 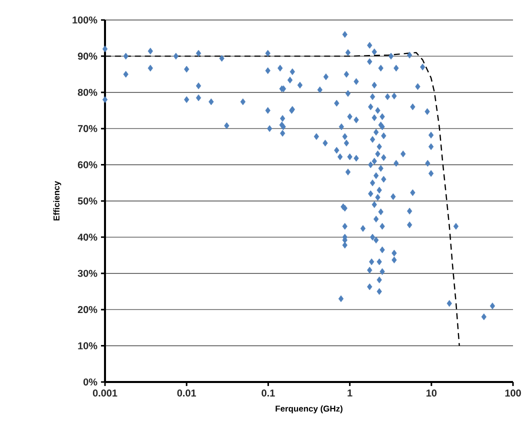 What do you see at coordinates (88, 164) in the screenshot?
I see `y-tick-label: 60%` at bounding box center [88, 164].